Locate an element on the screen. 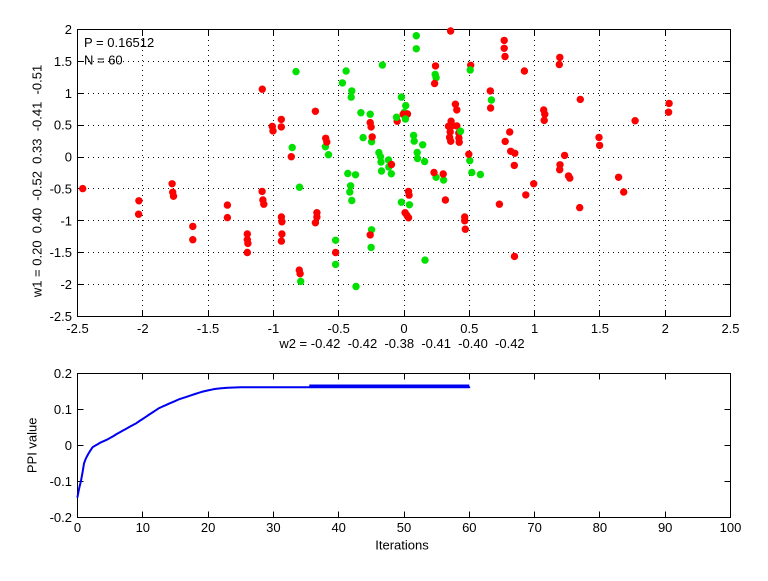 The image size is (768, 581). svg-text: 30 is located at coordinates (273, 527).